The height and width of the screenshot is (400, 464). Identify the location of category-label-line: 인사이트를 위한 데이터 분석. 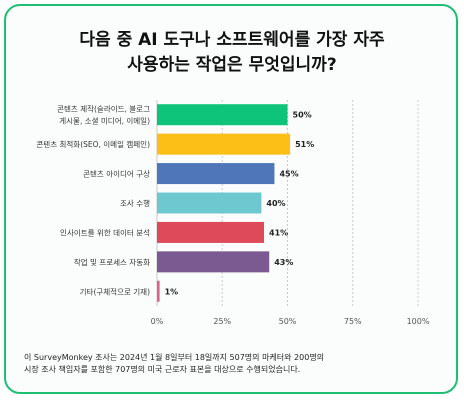
(105, 232).